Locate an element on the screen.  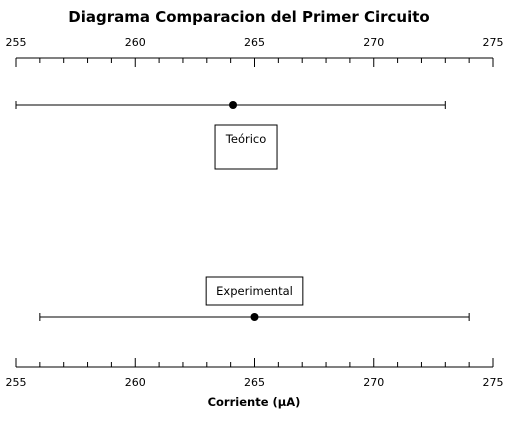
bottom-axis: 255 260 265 270 275 is located at coordinates (255, 373).